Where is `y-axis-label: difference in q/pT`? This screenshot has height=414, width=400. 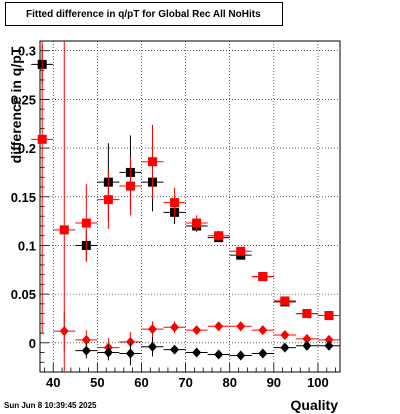
y-axis-label: difference in q/pT is located at coordinates (16, 105).